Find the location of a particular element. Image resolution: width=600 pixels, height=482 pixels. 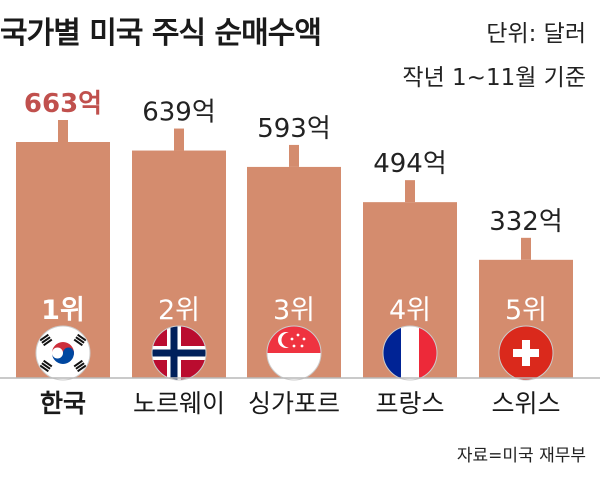

category-label-1: 한국 is located at coordinates (63, 403).